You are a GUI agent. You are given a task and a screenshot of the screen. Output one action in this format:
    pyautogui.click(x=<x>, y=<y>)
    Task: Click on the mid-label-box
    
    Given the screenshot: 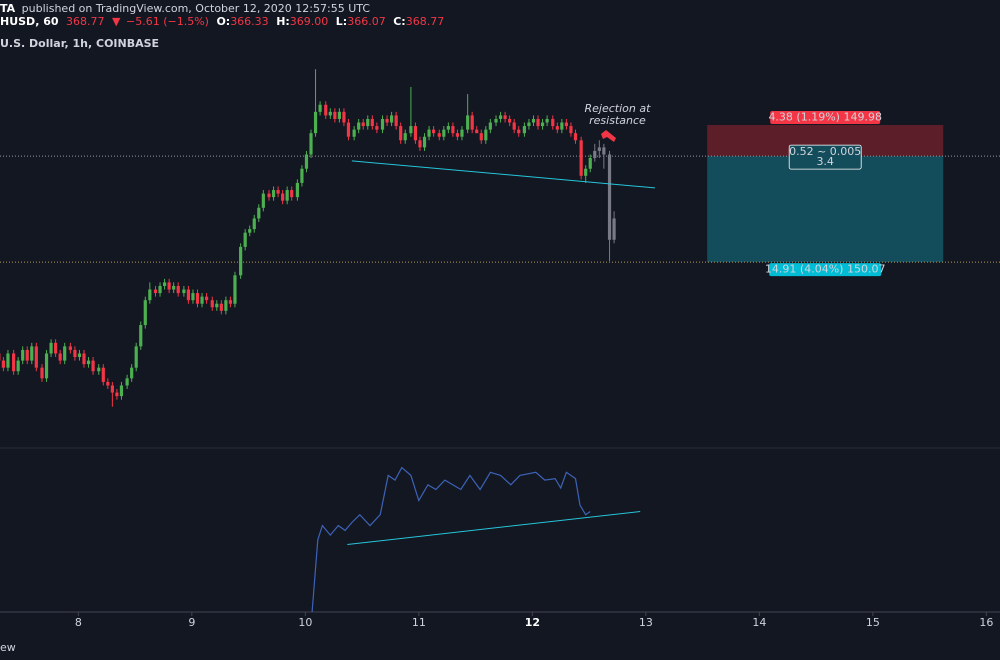 What is the action you would take?
    pyautogui.click(x=825, y=157)
    